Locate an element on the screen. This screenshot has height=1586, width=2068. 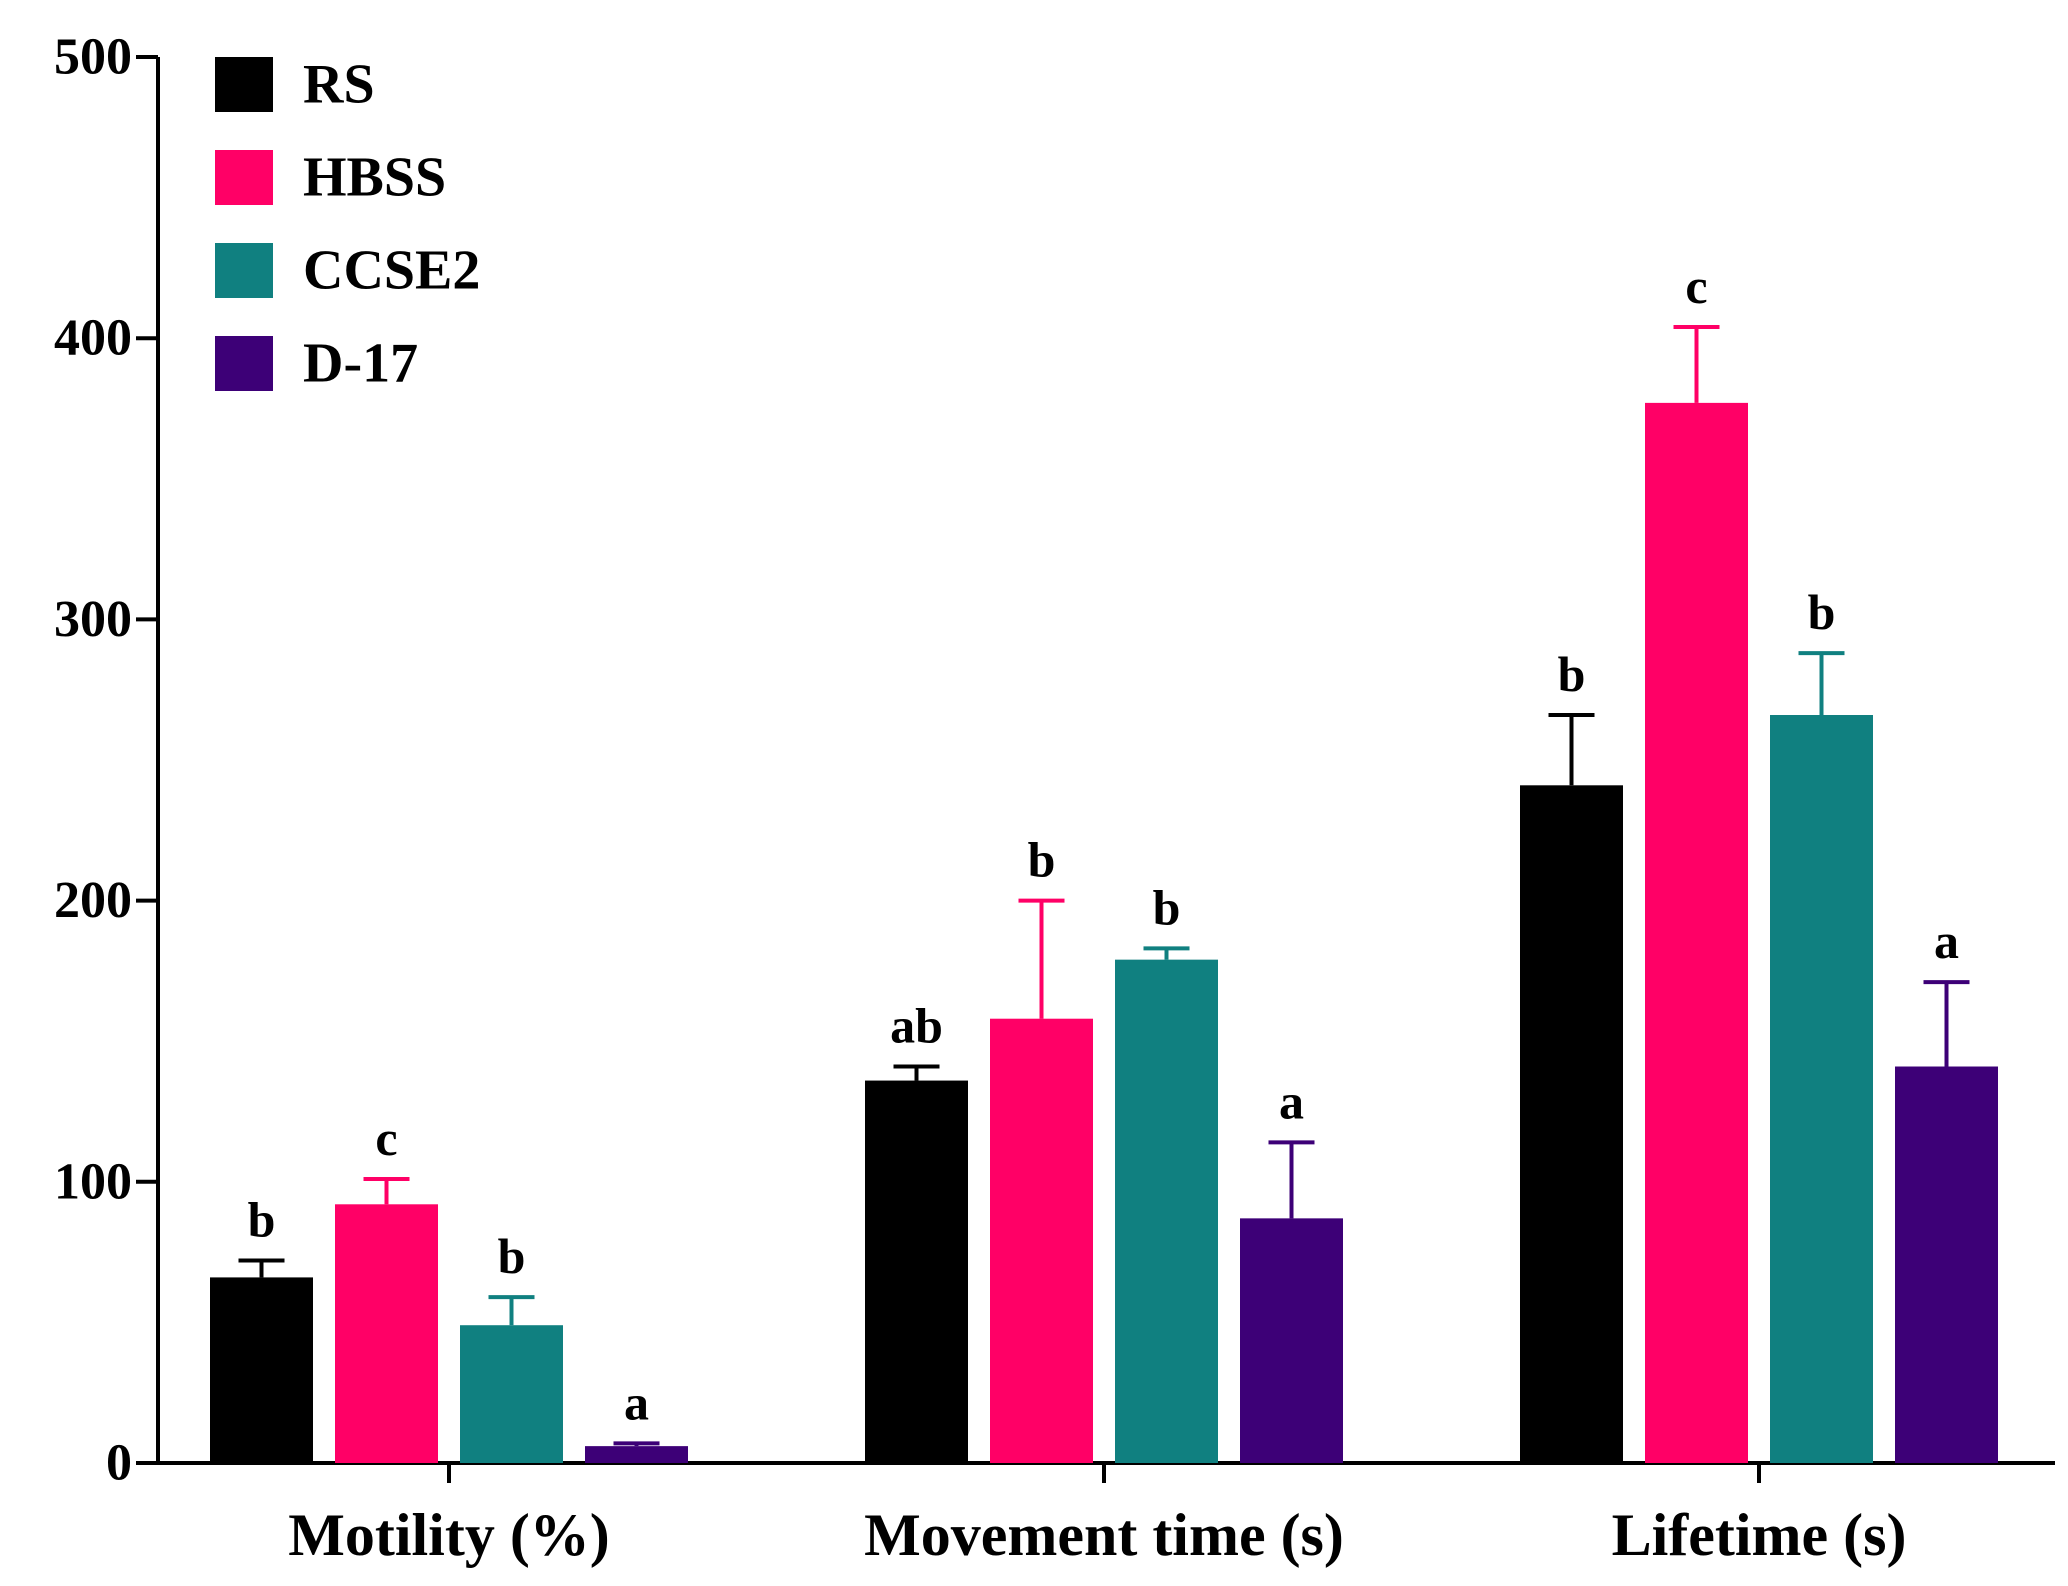
y-tick-label: 100 is located at coordinates (93, 1181).